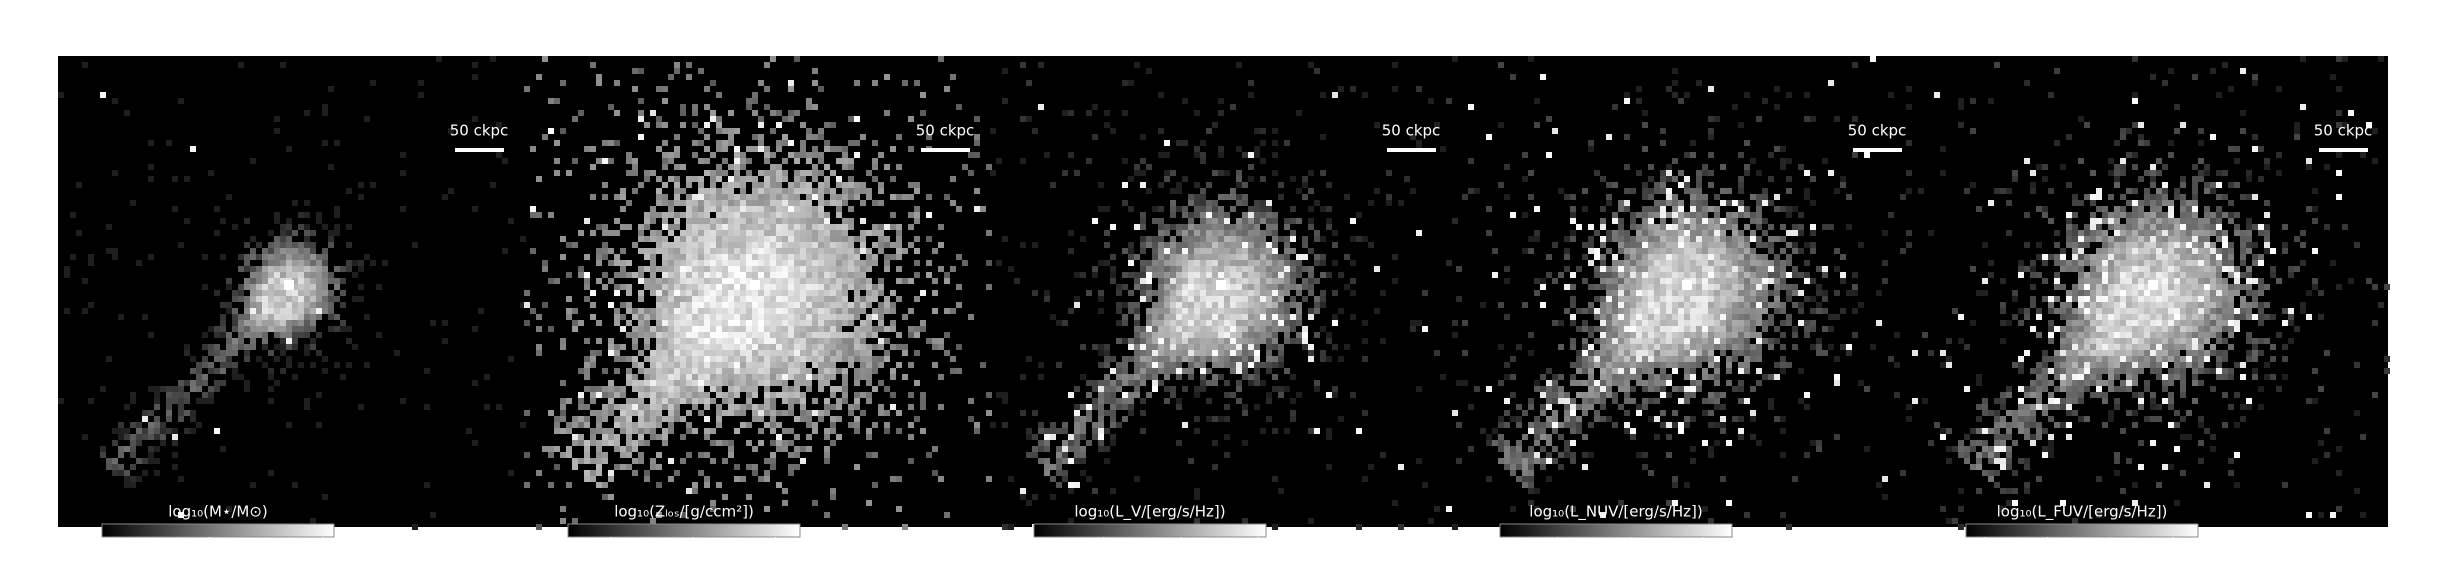  What do you see at coordinates (776, 555) in the screenshot?
I see `colorbar-tick-label: 0` at bounding box center [776, 555].